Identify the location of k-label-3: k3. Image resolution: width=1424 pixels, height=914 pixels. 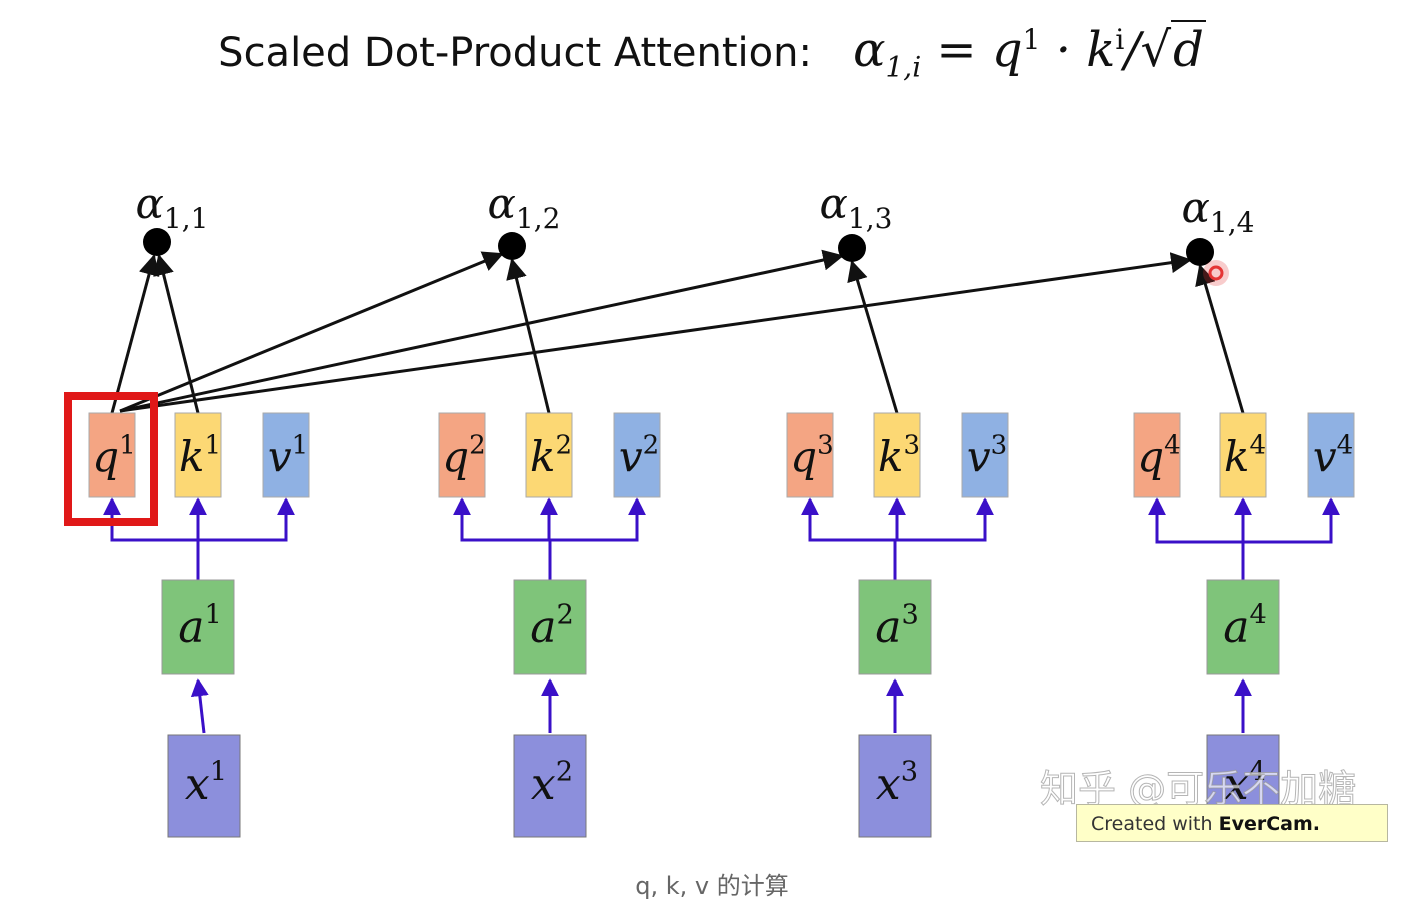
(899, 455).